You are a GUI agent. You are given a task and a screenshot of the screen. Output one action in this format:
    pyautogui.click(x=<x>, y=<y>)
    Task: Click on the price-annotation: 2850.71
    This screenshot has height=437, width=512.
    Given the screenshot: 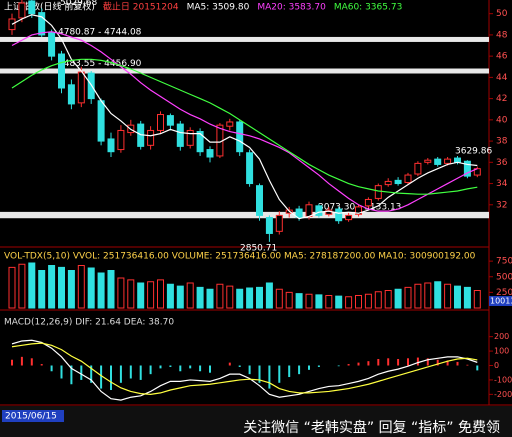 What is the action you would take?
    pyautogui.click(x=258, y=248)
    